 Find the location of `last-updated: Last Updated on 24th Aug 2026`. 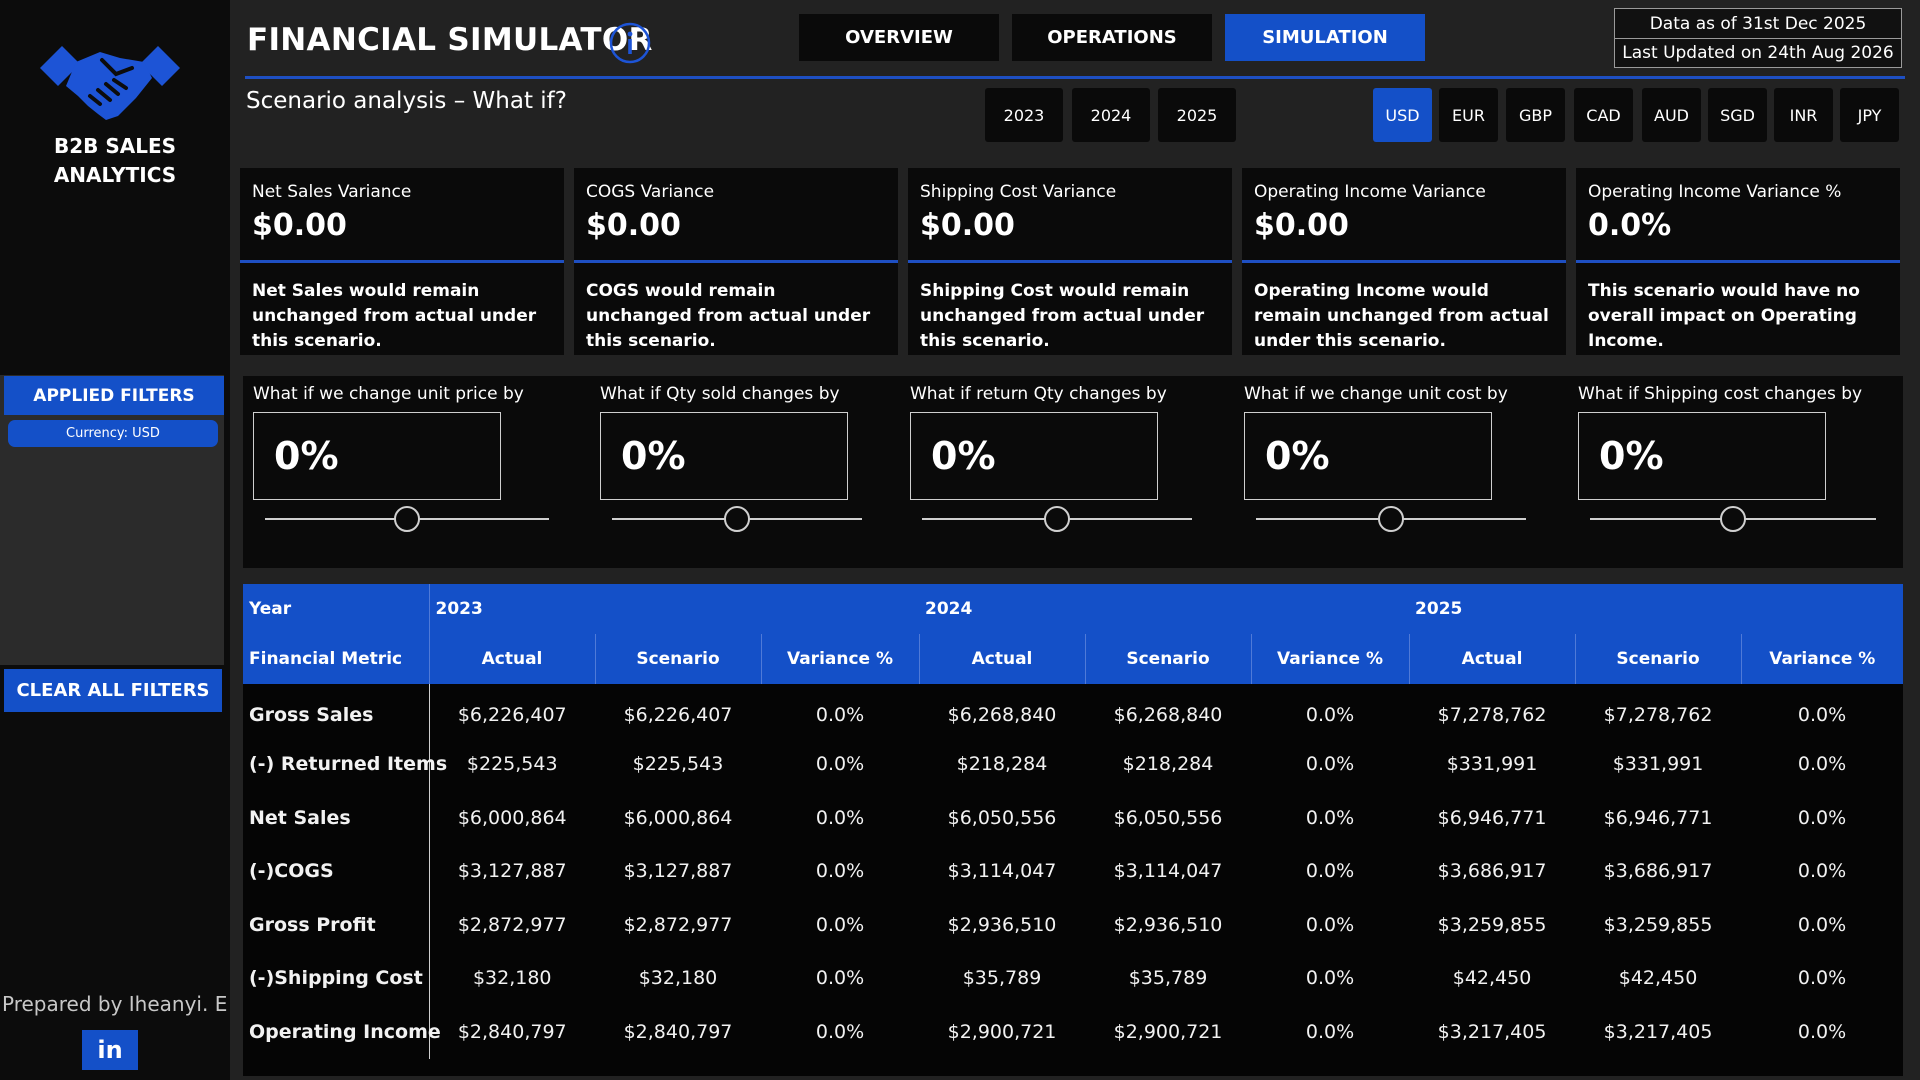

last-updated: Last Updated on 24th Aug 2026 is located at coordinates (1758, 52).